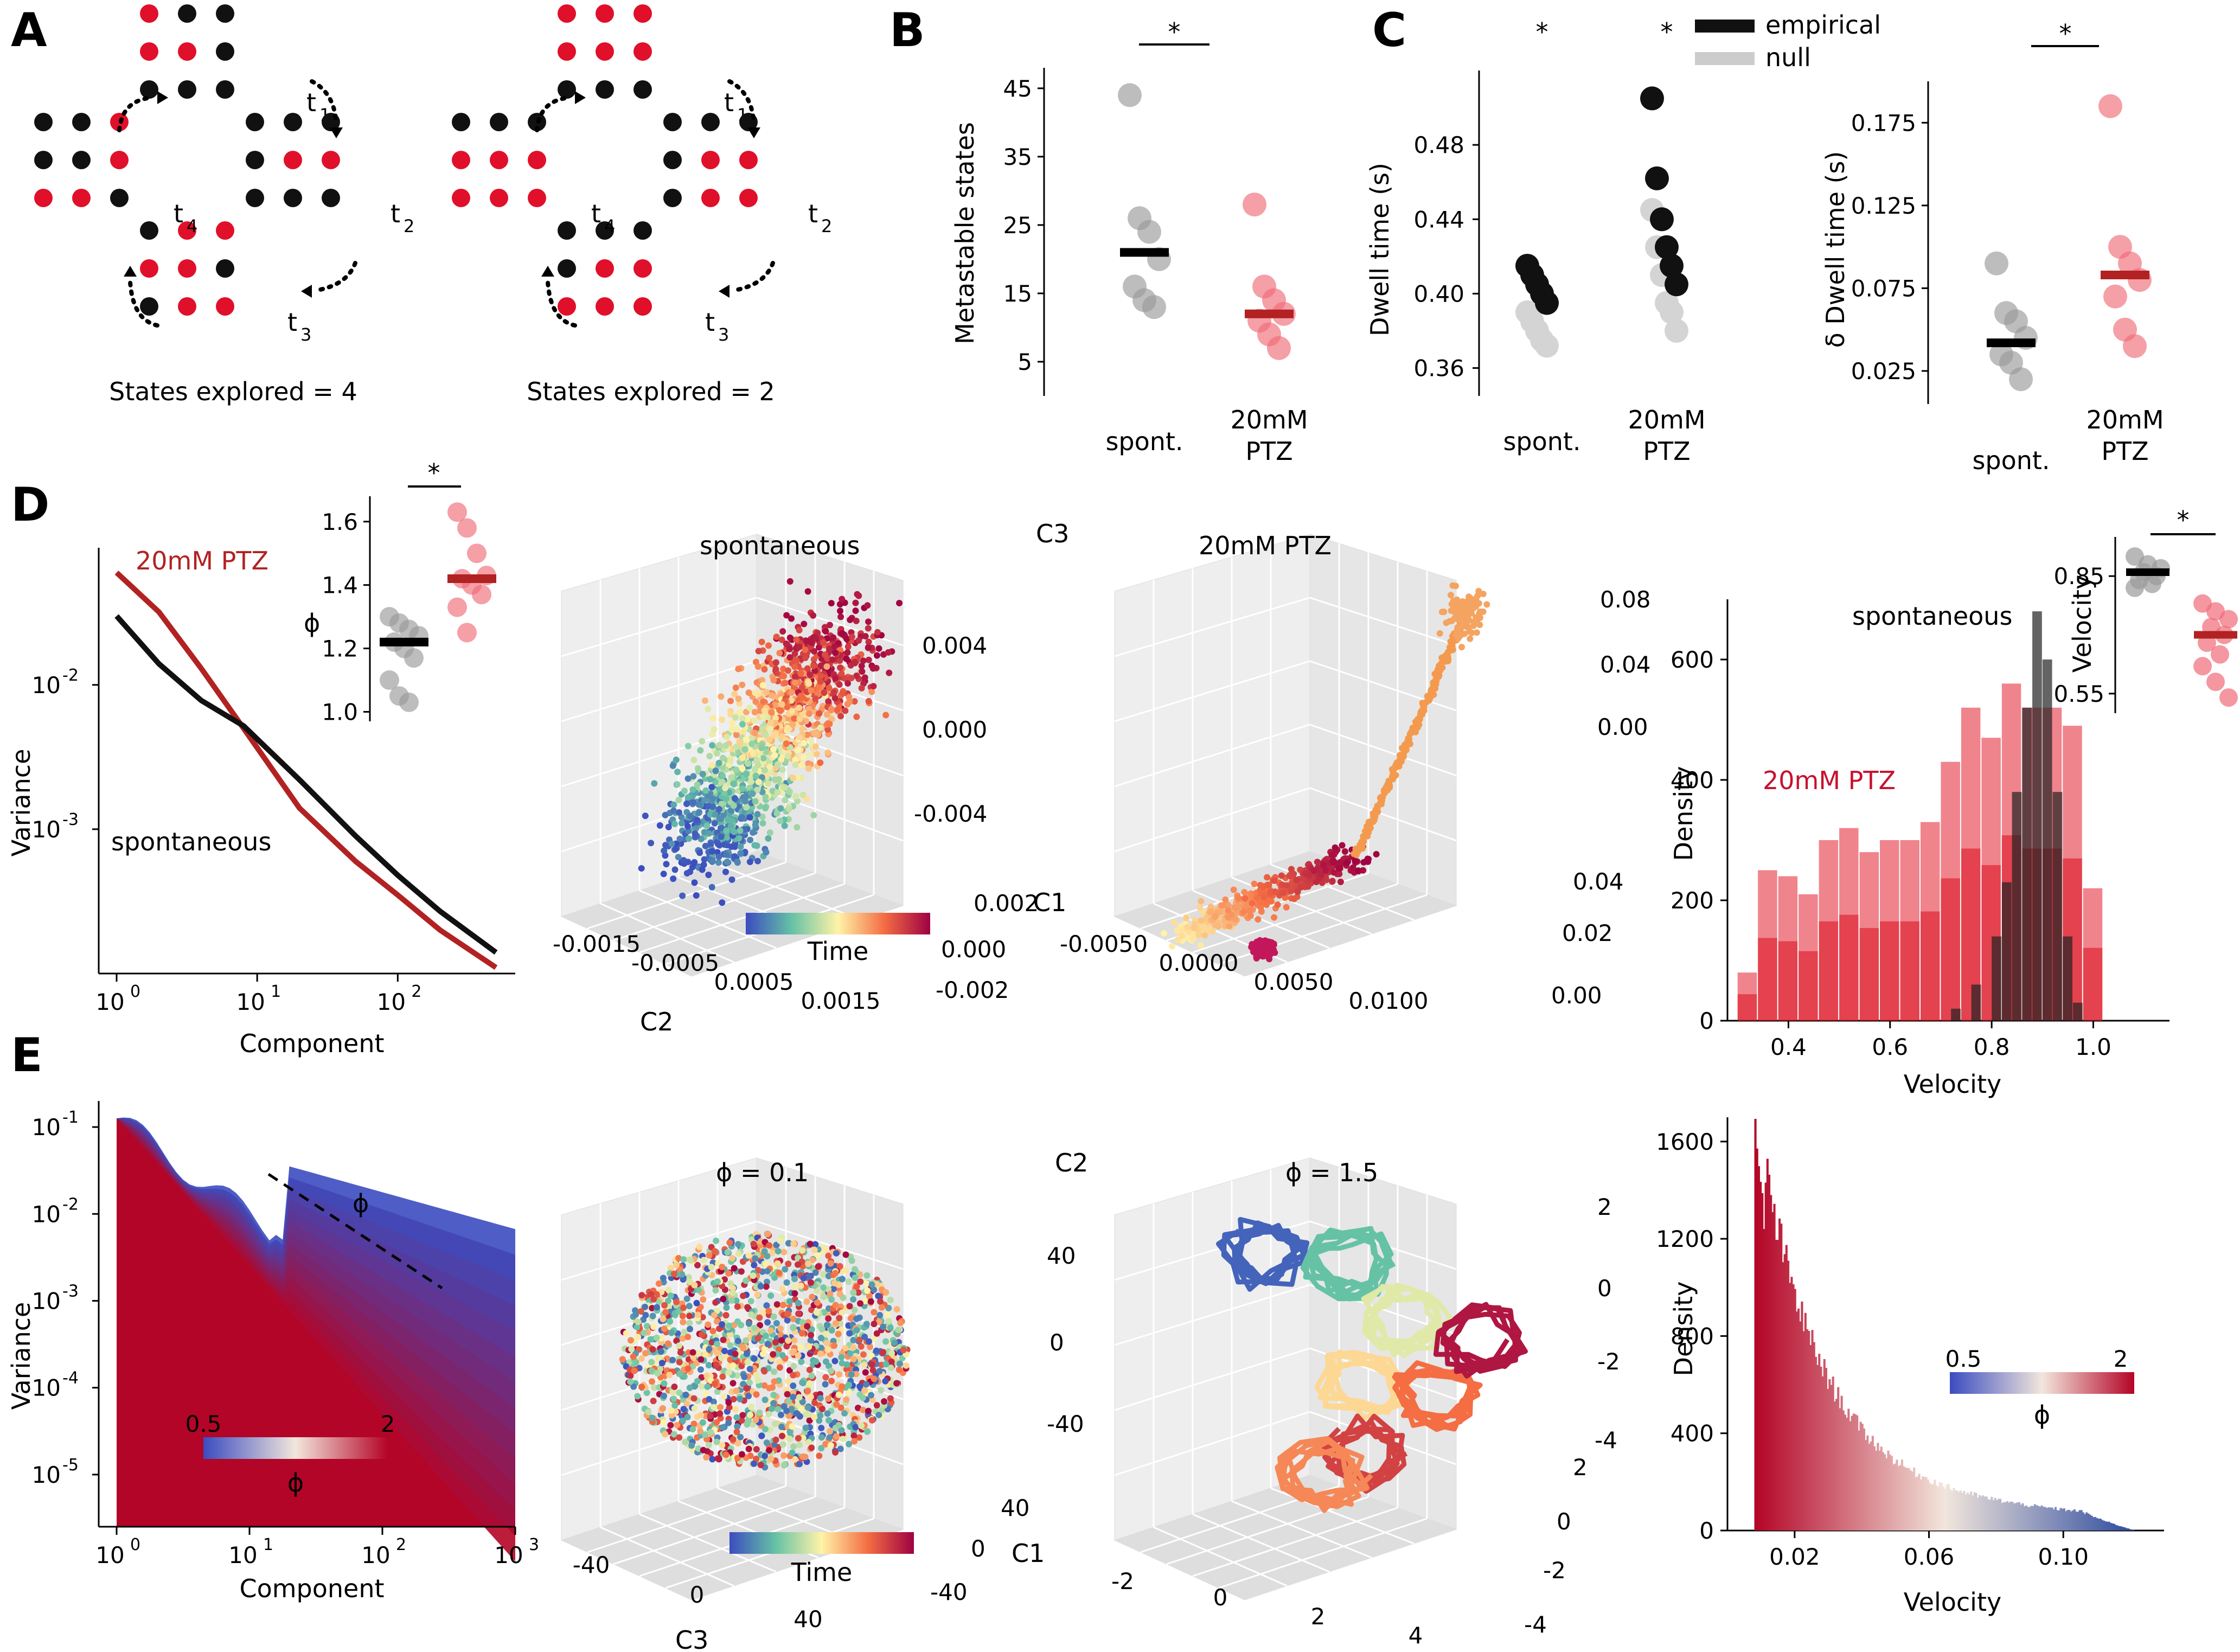 The width and height of the screenshot is (2240, 1652). What do you see at coordinates (1625, 664) in the screenshot?
I see `axis3d-tick-label: 0.04` at bounding box center [1625, 664].